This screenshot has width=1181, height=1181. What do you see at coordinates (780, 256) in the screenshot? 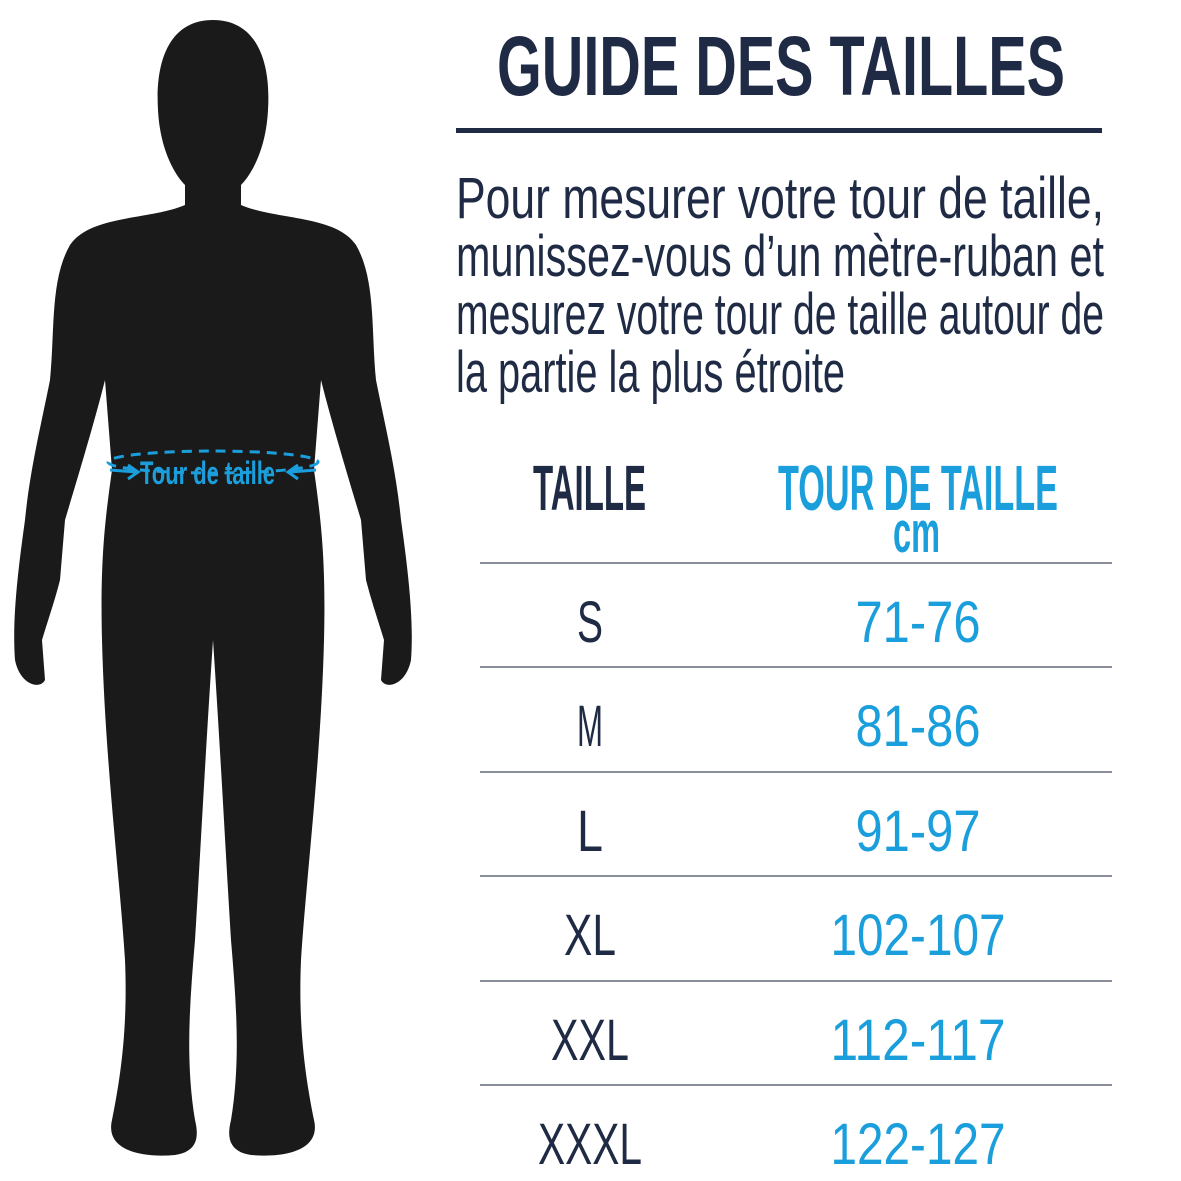
I see `instructions-line: munissez-vous d’un mètre-ruban et` at bounding box center [780, 256].